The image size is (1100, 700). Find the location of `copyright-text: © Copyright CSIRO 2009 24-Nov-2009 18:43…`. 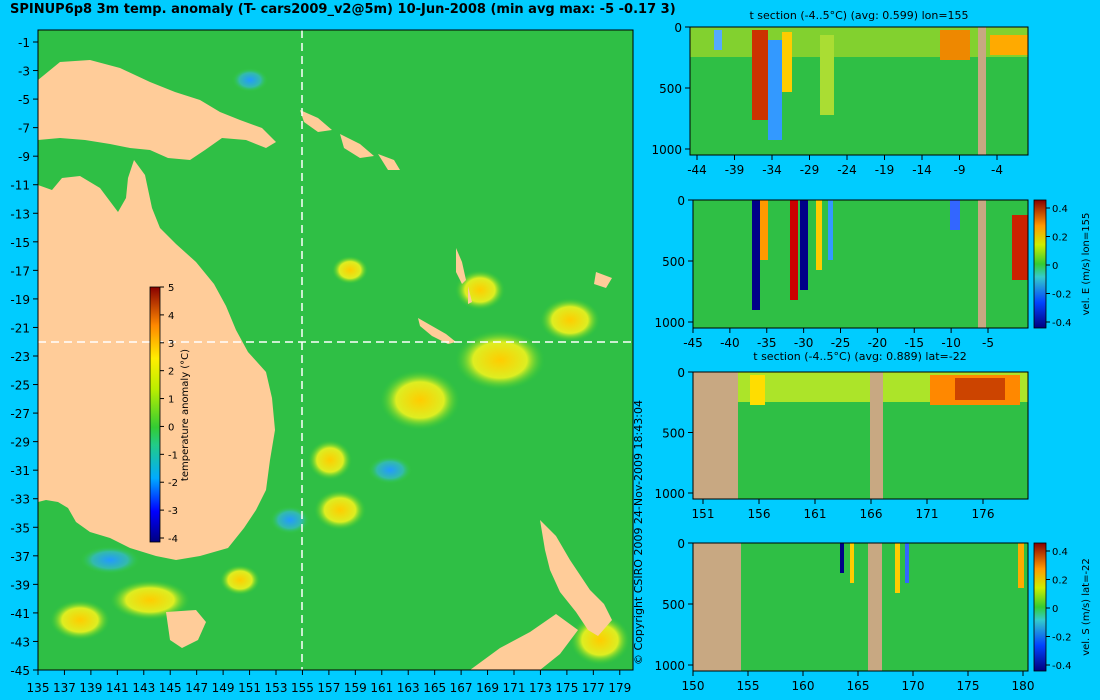

copyright-text: © Copyright CSIRO 2009 24-Nov-2009 18:43… is located at coordinates (638, 532).